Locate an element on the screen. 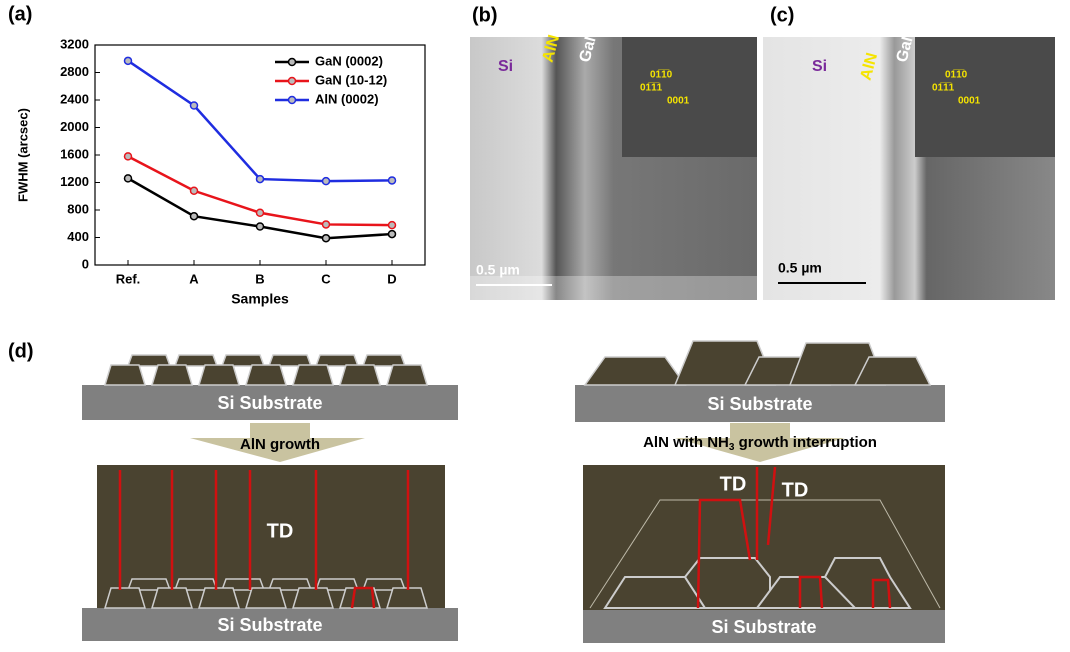  facet is located at coordinates (765, 554).